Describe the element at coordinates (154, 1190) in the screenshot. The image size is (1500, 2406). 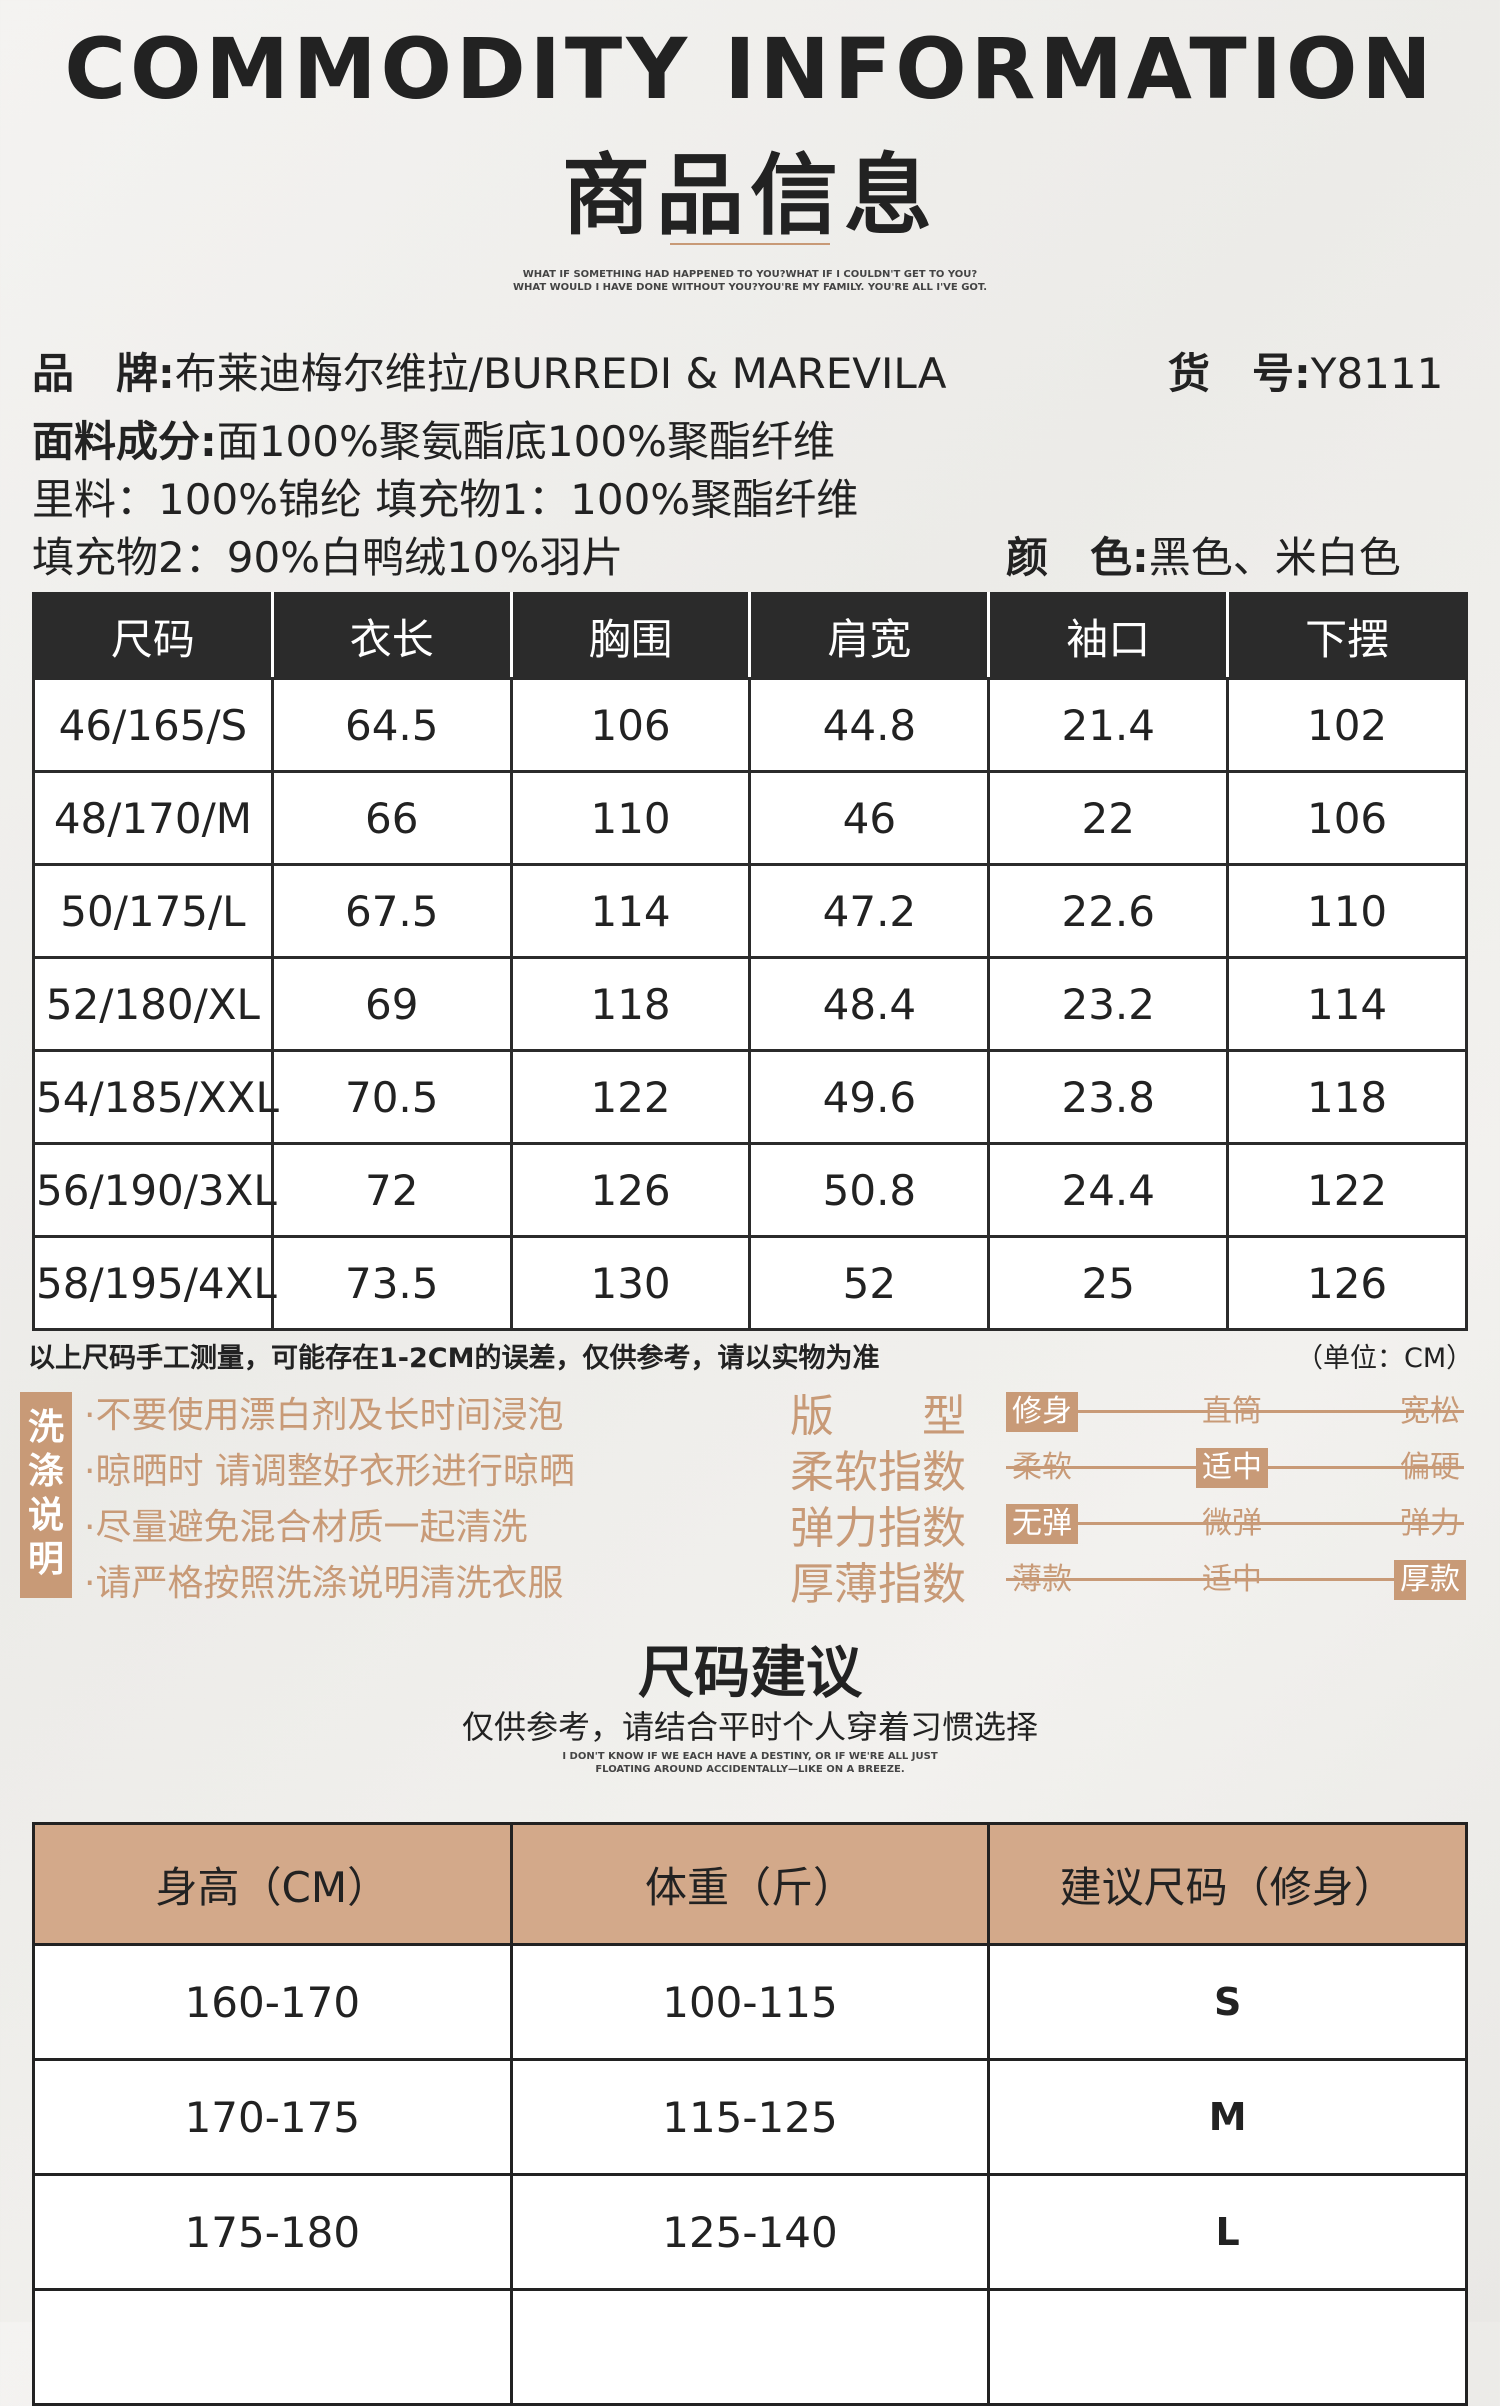
I see `table-cell: 56/190/3XL` at that location.